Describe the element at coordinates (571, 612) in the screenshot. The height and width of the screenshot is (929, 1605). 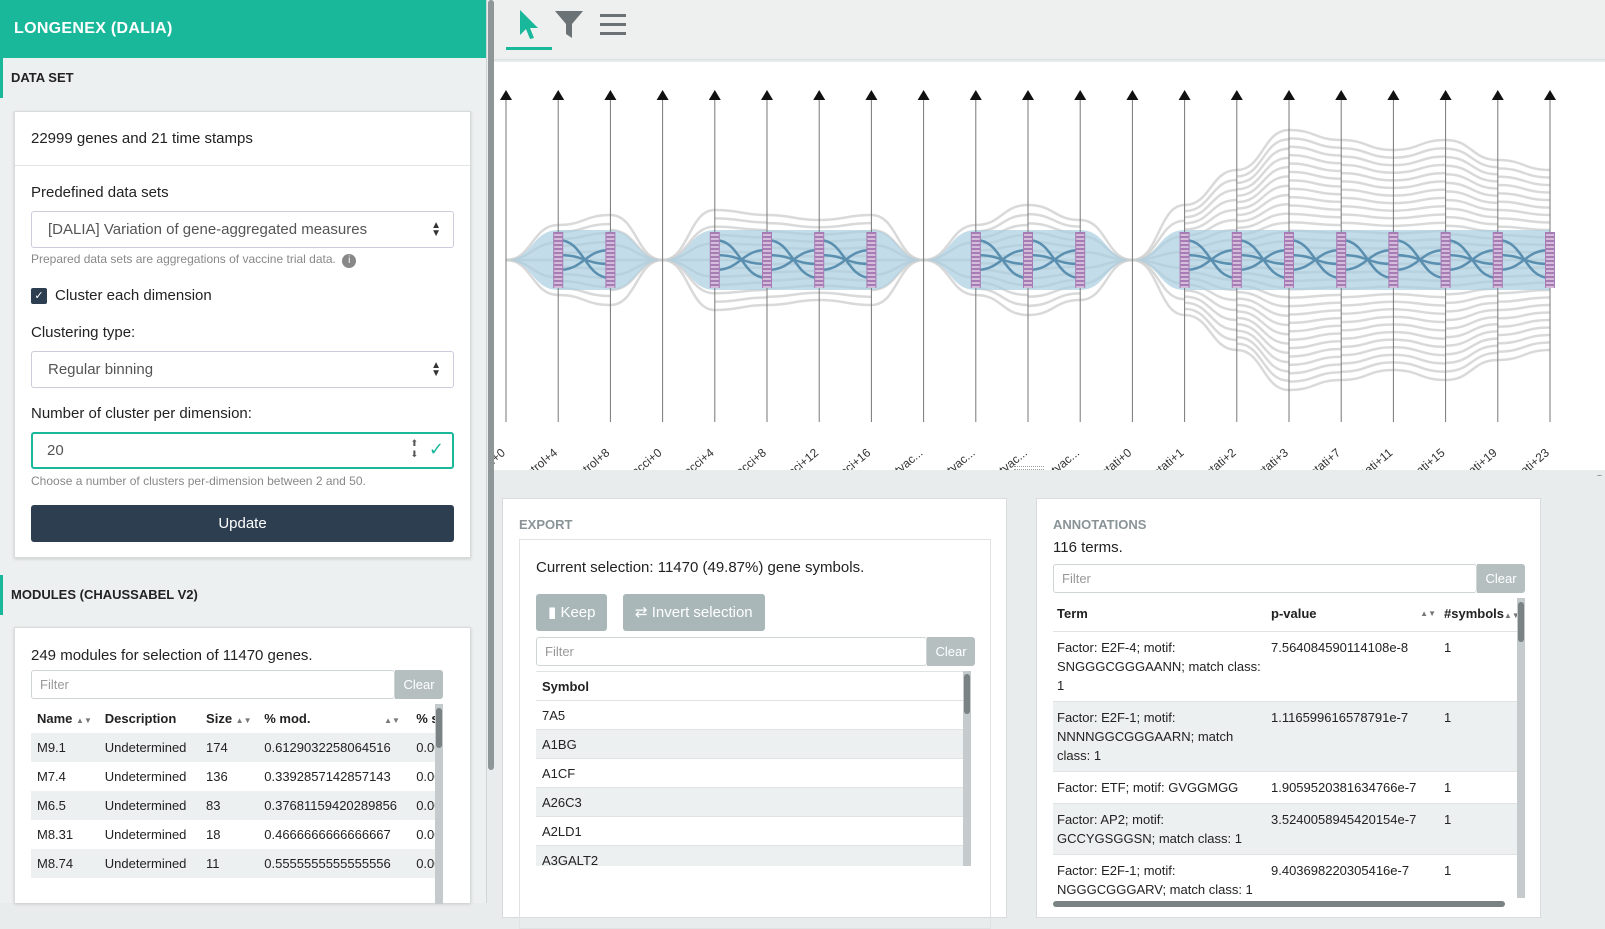
I see `keep-button: ▮ Keep` at that location.